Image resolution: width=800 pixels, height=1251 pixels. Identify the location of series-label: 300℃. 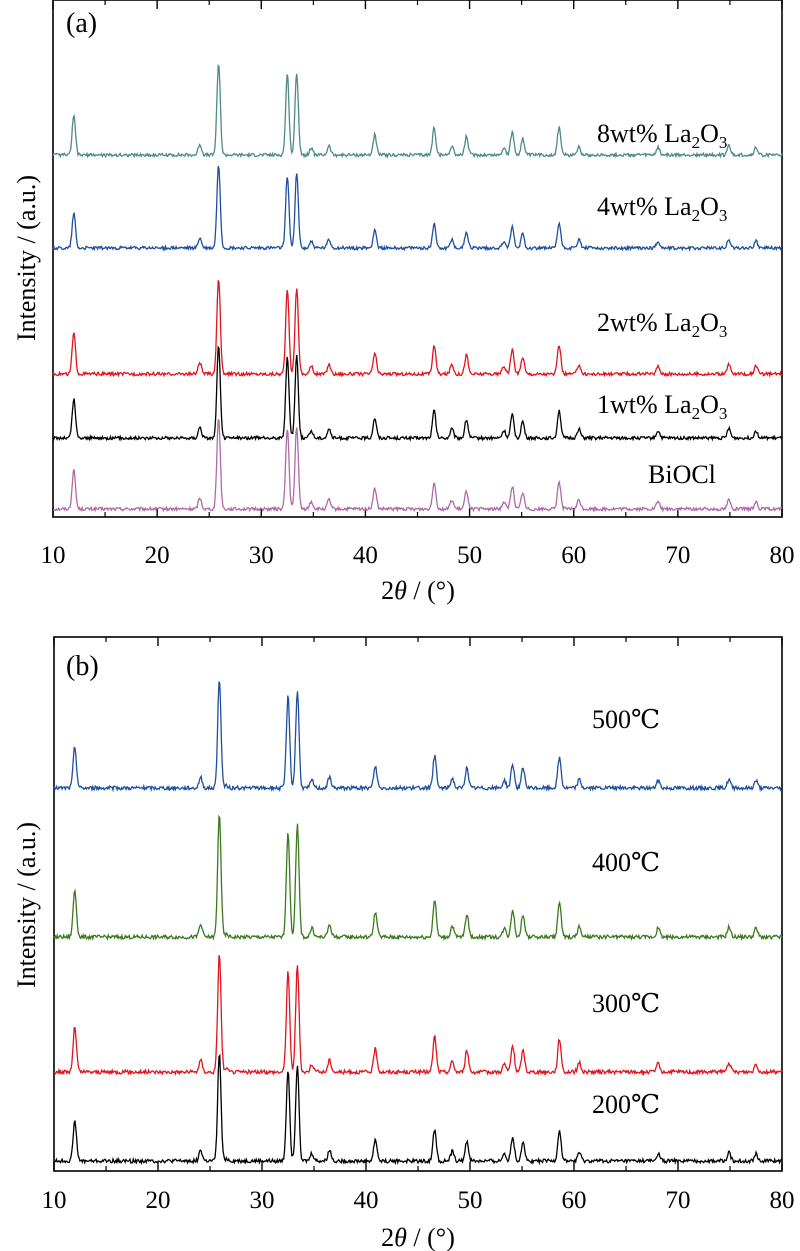
(626, 1003).